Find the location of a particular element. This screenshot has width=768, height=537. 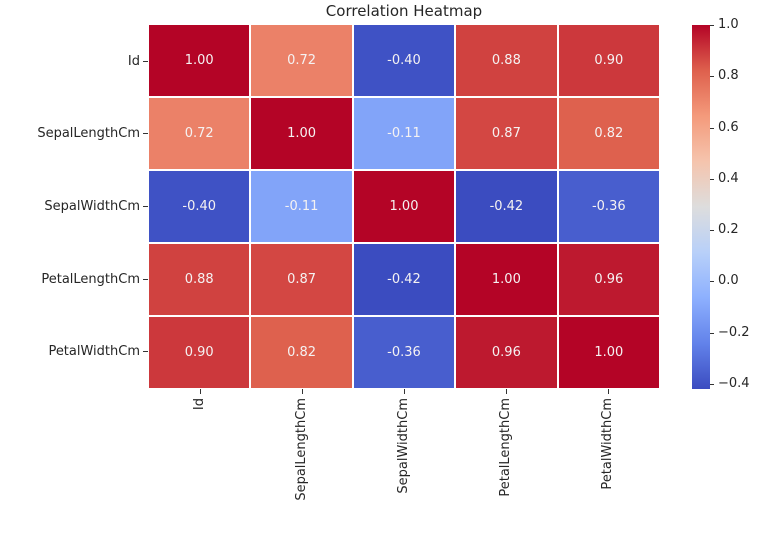

heatmap-cell-SepalLengthCm-SepalWidthCm: -0.11 is located at coordinates (404, 133).